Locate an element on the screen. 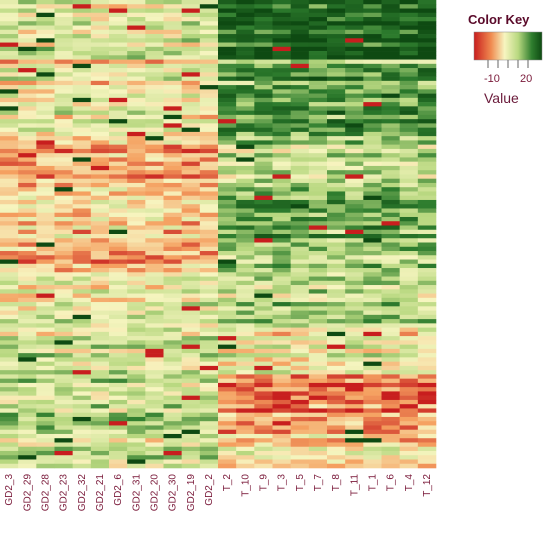 The height and width of the screenshot is (560, 550). column-label: GD2_32 is located at coordinates (82, 493).